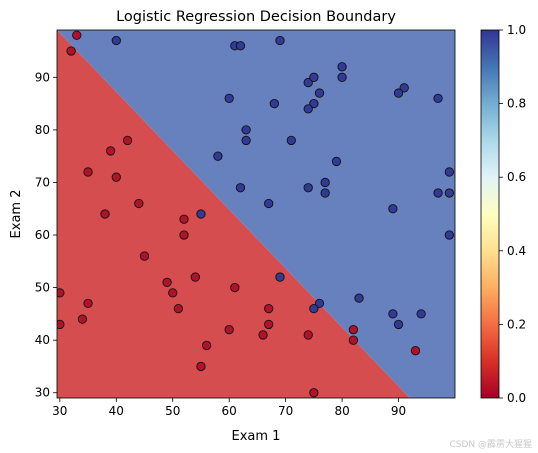 This screenshot has width=538, height=453. I want to click on x-tick-label: 30, so click(59, 411).